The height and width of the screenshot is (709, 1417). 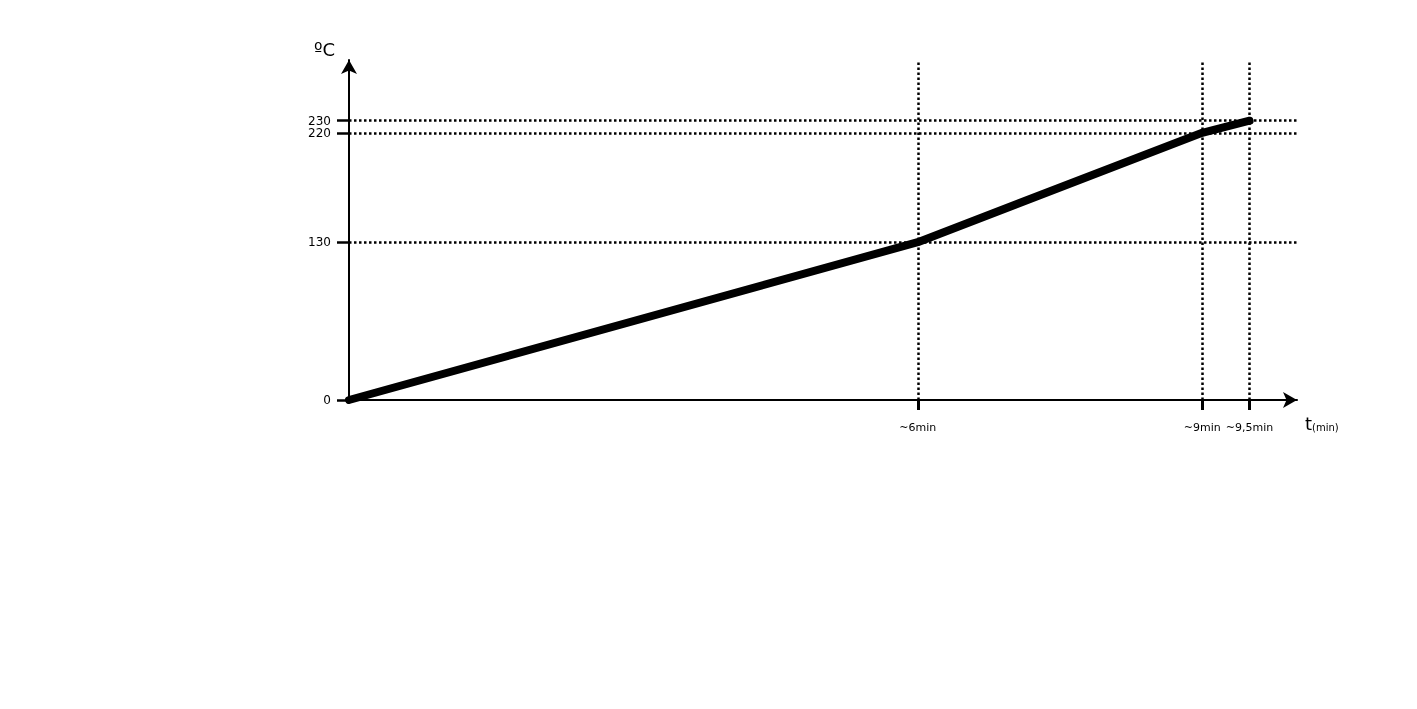 What do you see at coordinates (324, 49) in the screenshot?
I see `y-axis-title: ºC` at bounding box center [324, 49].